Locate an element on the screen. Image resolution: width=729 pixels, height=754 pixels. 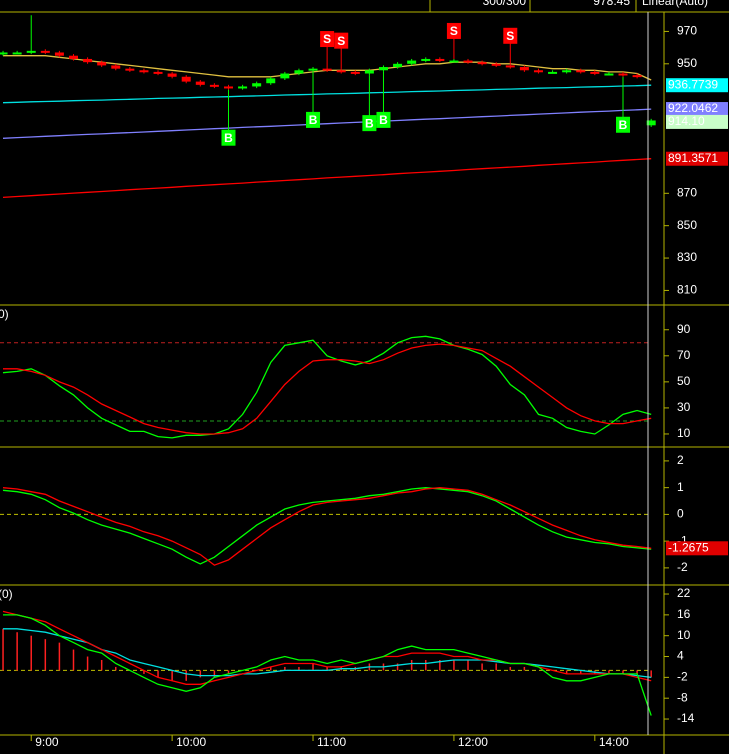
toolbar-scale: Linear(Auto) is located at coordinates (675, 4).